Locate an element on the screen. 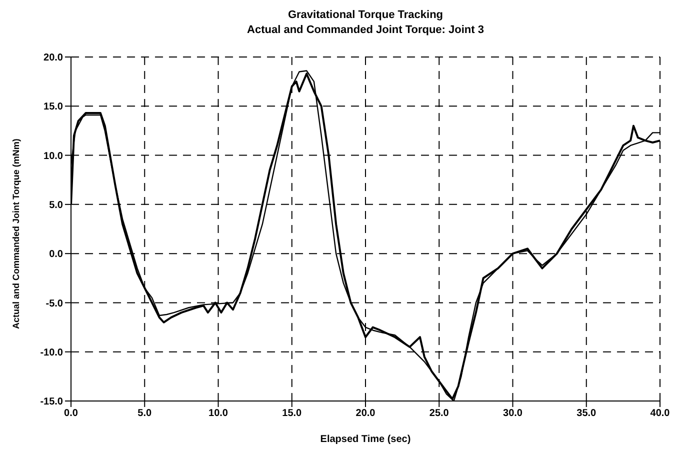 This screenshot has width=682, height=452. chart-title: Gravitational Torque Tracking is located at coordinates (365, 15).